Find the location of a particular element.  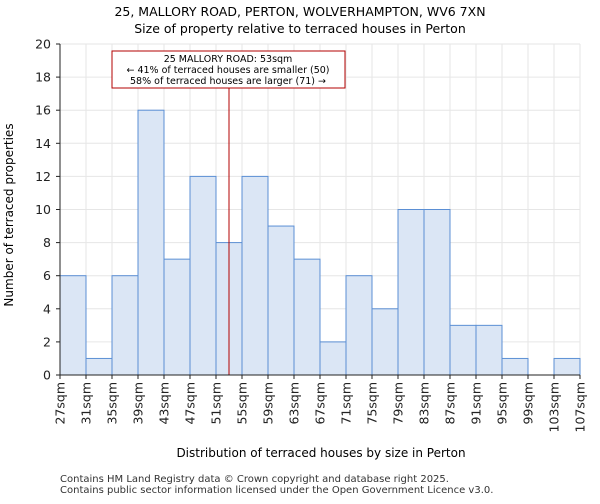

bar-103sqm is located at coordinates (567, 366).